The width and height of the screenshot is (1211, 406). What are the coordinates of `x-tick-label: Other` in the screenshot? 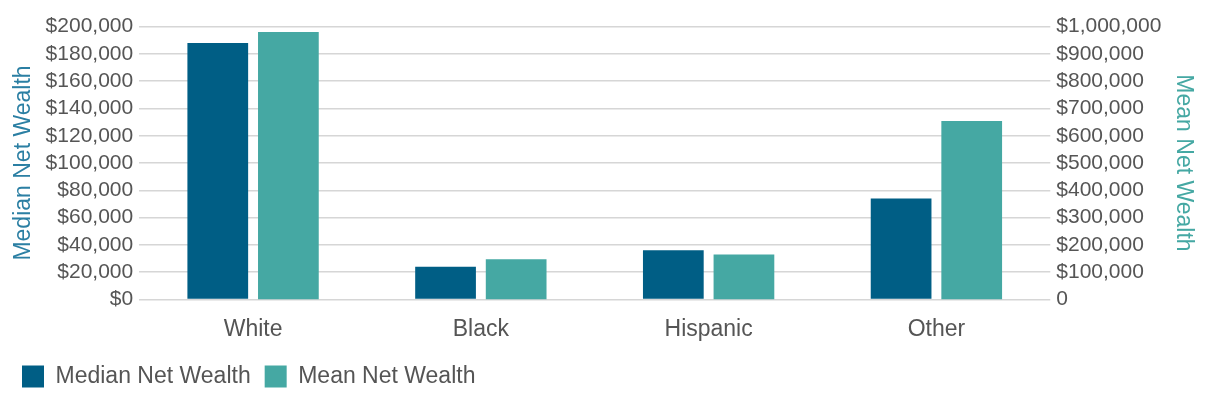 It's located at (936, 327).